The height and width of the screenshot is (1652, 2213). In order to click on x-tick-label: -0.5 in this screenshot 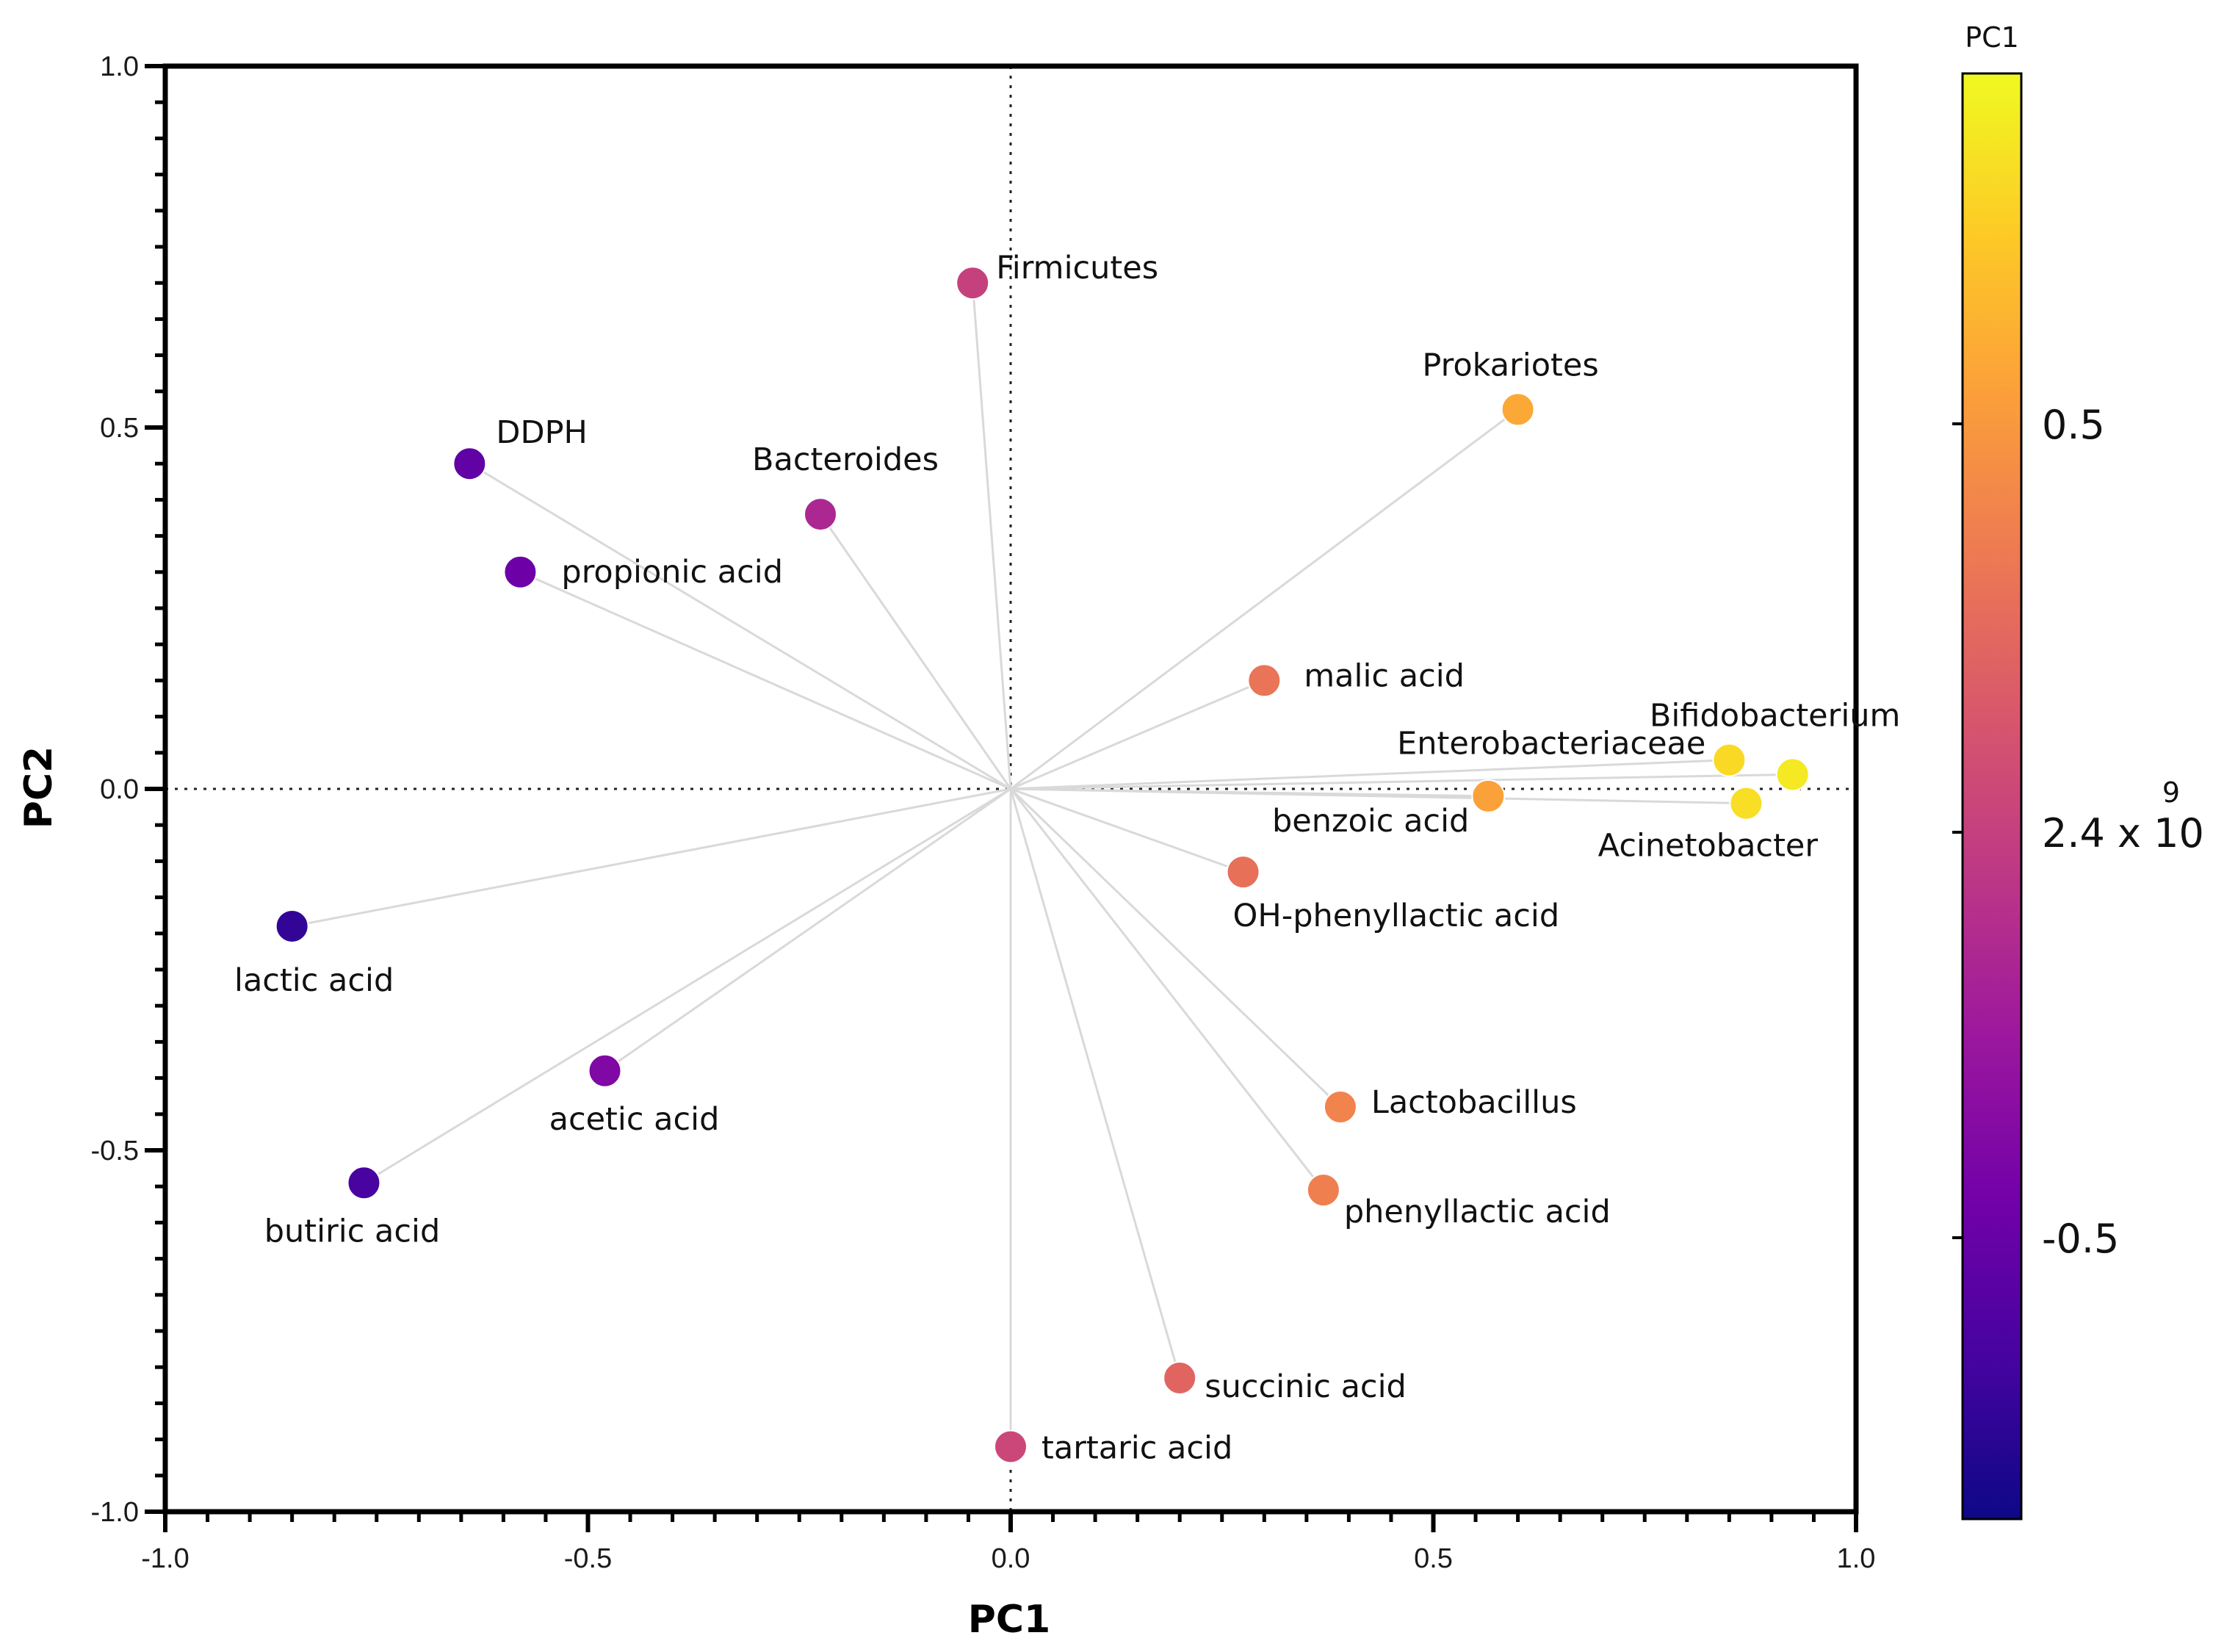, I will do `click(588, 1558)`.